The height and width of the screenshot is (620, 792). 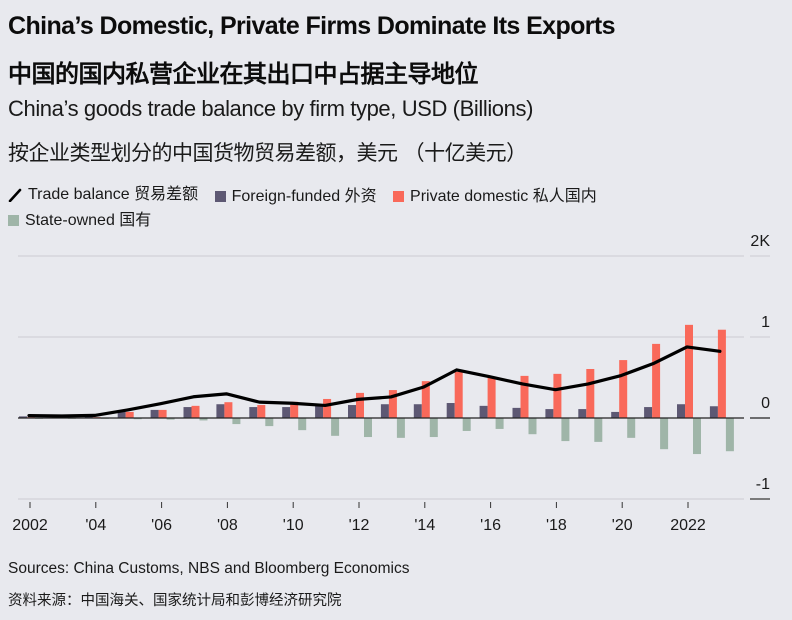 I want to click on legend-item-state-owned: State-owned 国有, so click(x=79, y=220).